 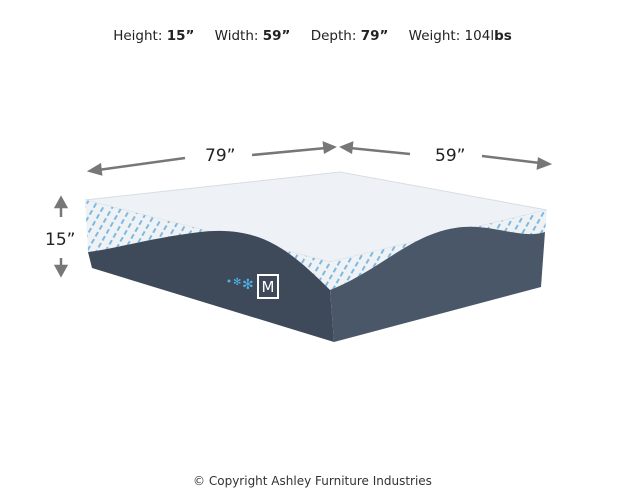 I want to click on brand-letter: M, so click(x=268, y=287).